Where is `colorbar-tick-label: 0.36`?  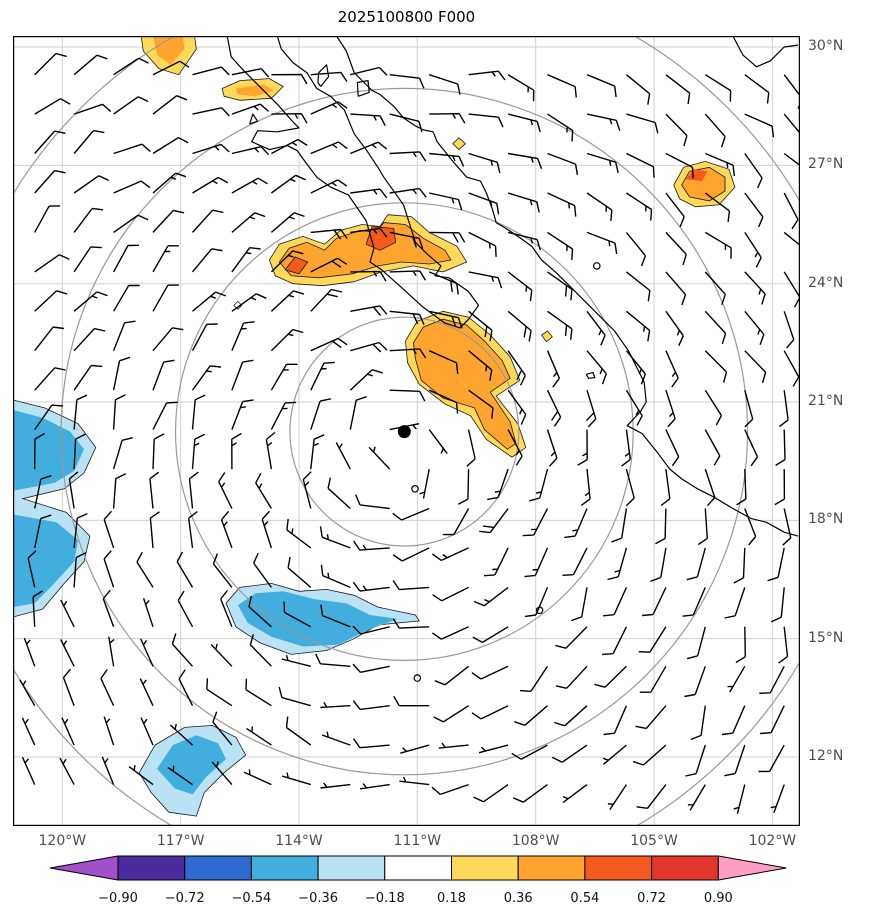
colorbar-tick-label: 0.36 is located at coordinates (518, 898).